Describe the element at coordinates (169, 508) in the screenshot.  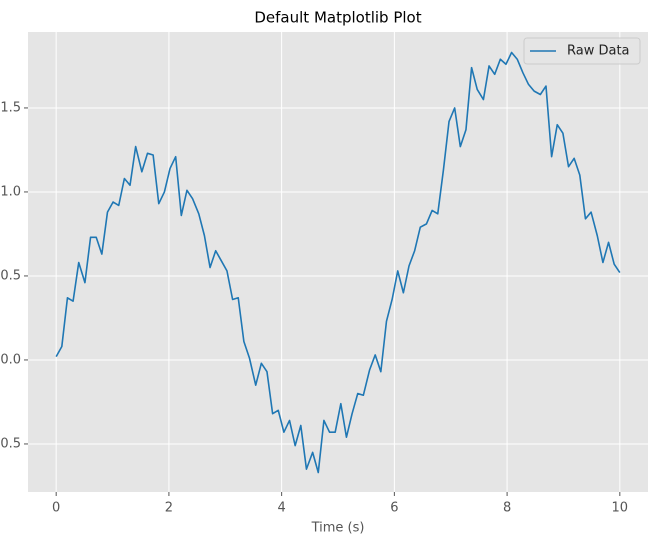
I see `x-tick-label: 2` at that location.